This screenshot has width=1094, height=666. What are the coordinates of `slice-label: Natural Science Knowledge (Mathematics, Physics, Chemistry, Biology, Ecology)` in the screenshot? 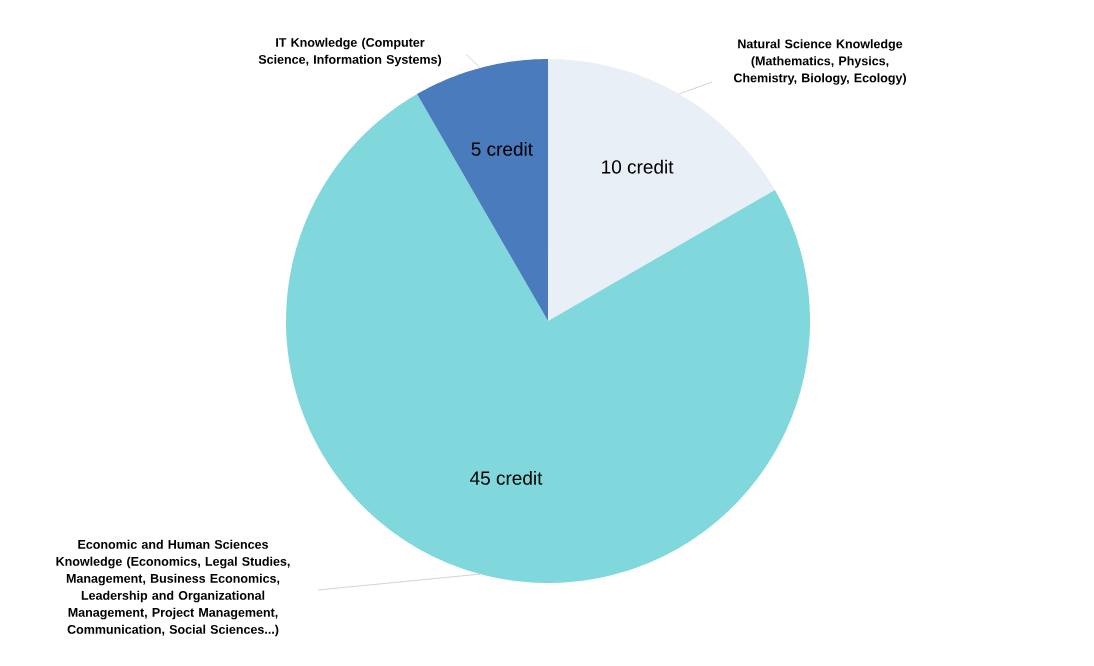 It's located at (819, 62).